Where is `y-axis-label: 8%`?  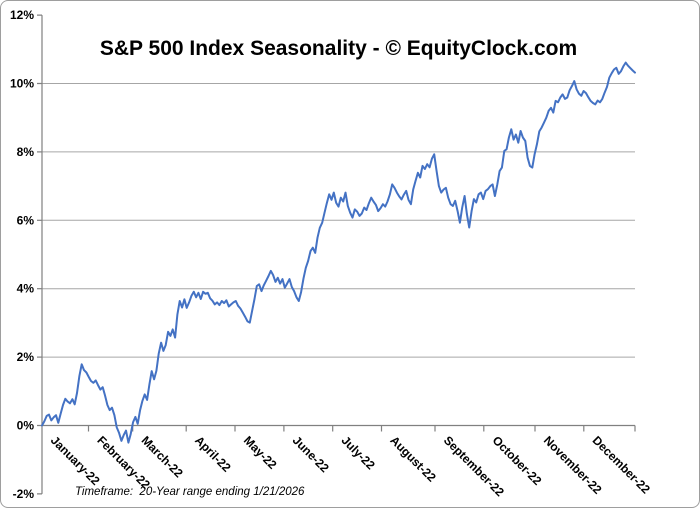
y-axis-label: 8% is located at coordinates (26, 152).